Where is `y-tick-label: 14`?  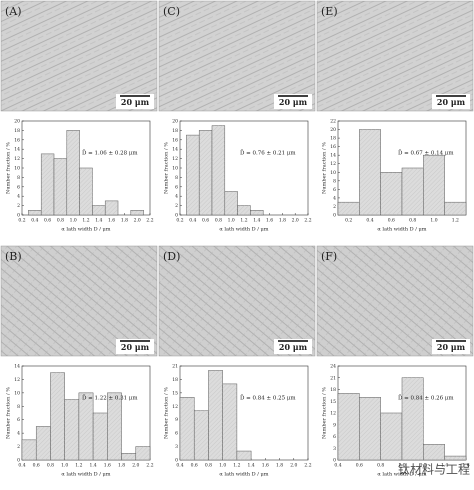 y-tick-label: 14 is located at coordinates (17, 150).